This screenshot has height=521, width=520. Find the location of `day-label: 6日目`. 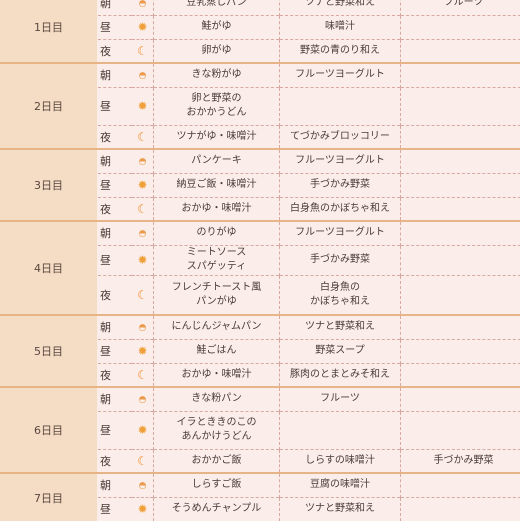

day-label: 6日目 is located at coordinates (49, 430).